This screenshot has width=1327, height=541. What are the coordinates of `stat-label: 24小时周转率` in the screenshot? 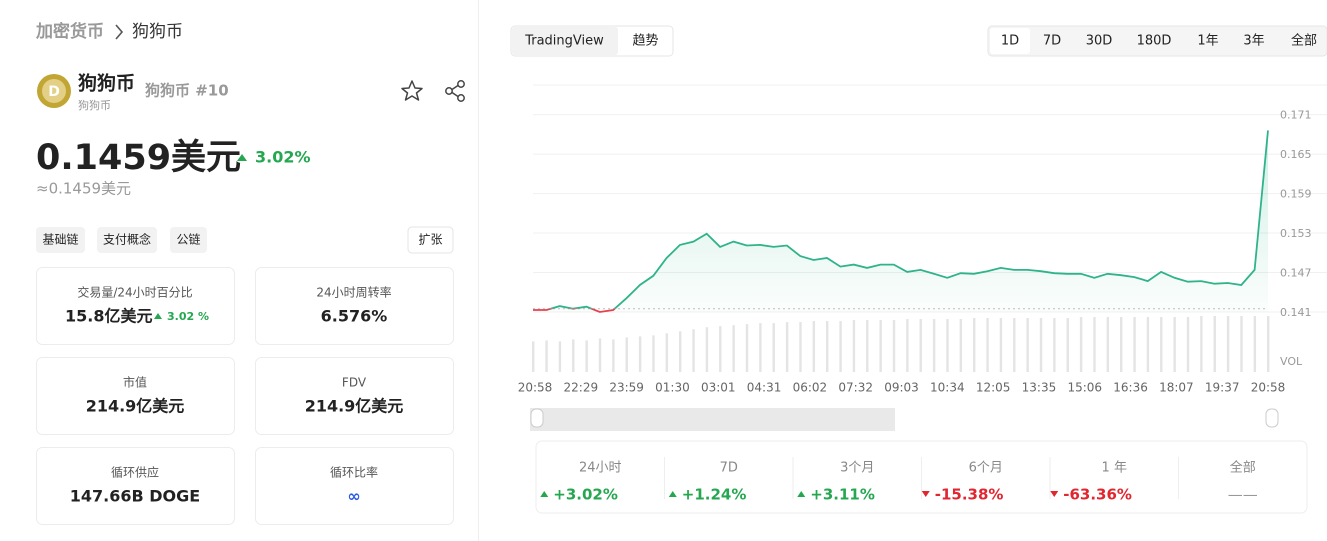 It's located at (353, 292).